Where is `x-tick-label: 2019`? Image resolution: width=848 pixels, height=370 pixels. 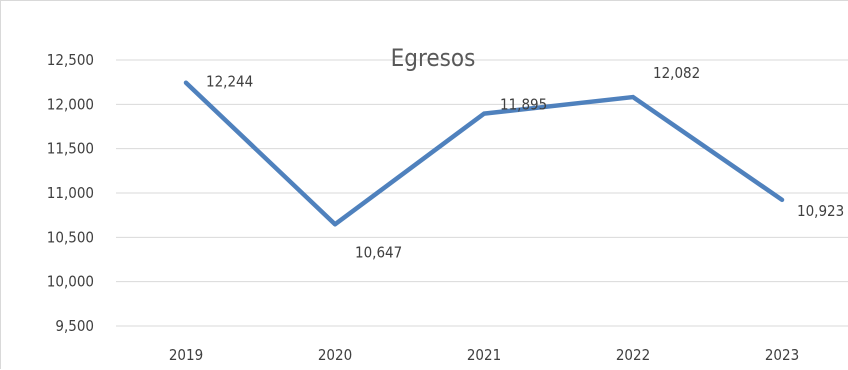
x-tick-label: 2019 is located at coordinates (186, 355).